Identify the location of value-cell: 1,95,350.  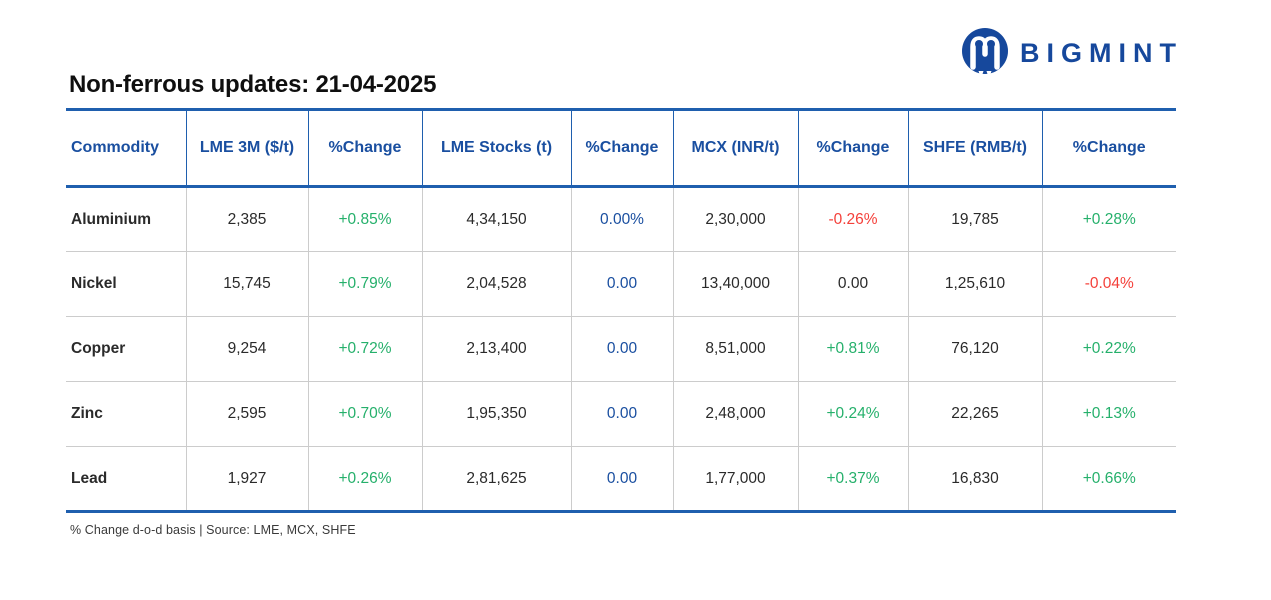
(496, 414).